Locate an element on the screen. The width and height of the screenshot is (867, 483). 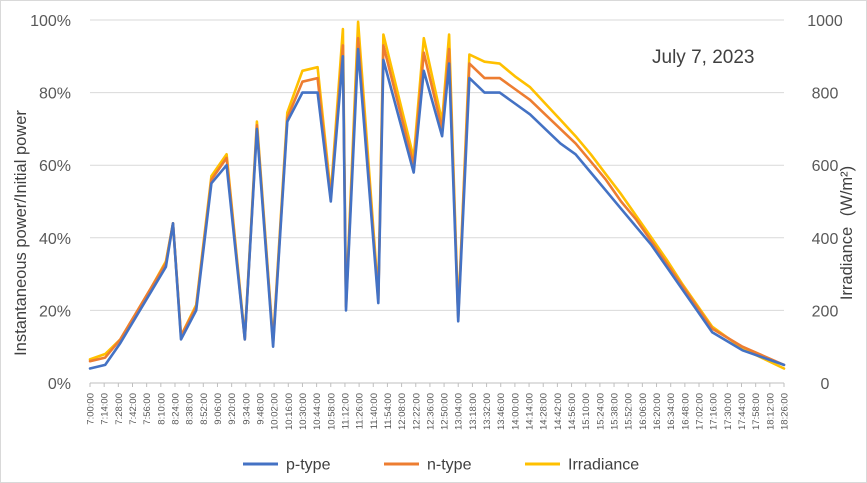
x-tick-label: 8:38:00 is located at coordinates (190, 409).